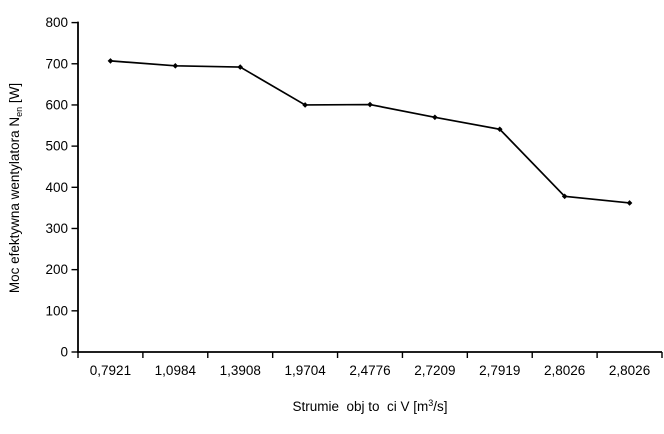 The image size is (664, 434). What do you see at coordinates (56, 269) in the screenshot?
I see `y-tick-label: 200` at bounding box center [56, 269].